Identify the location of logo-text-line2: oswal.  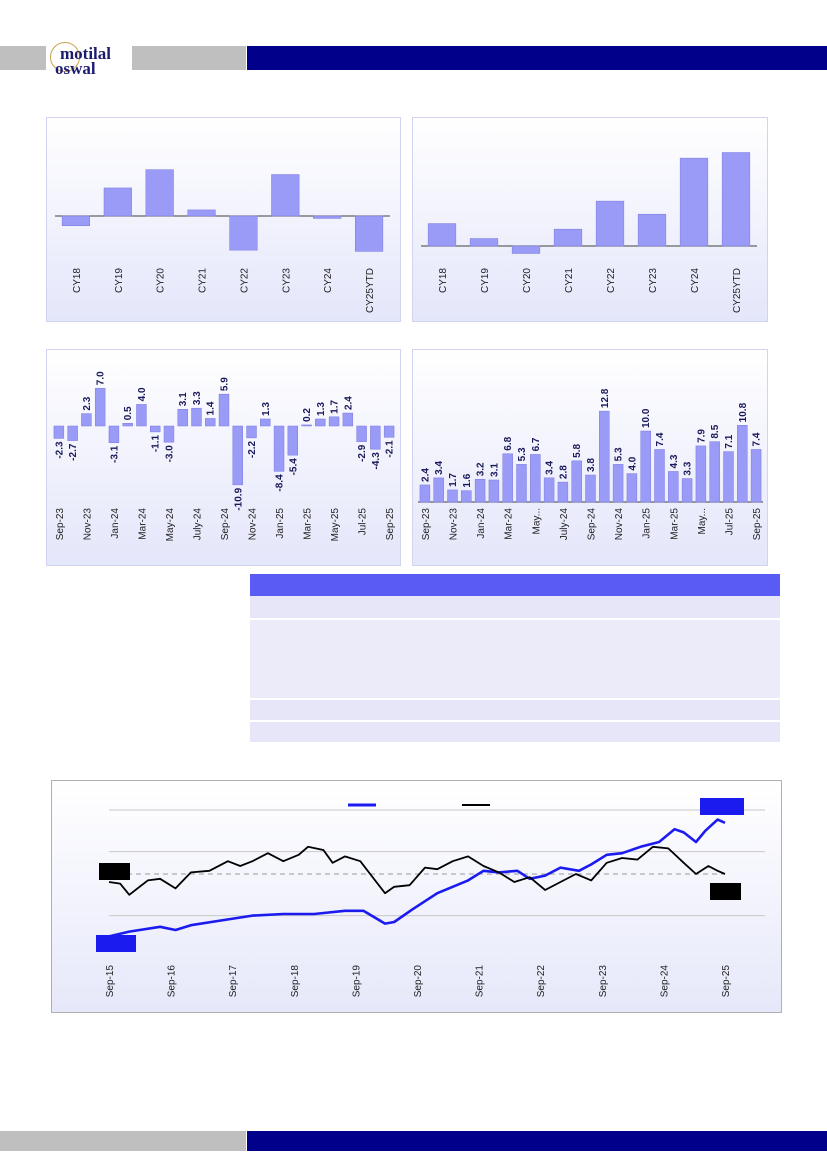
(75, 68).